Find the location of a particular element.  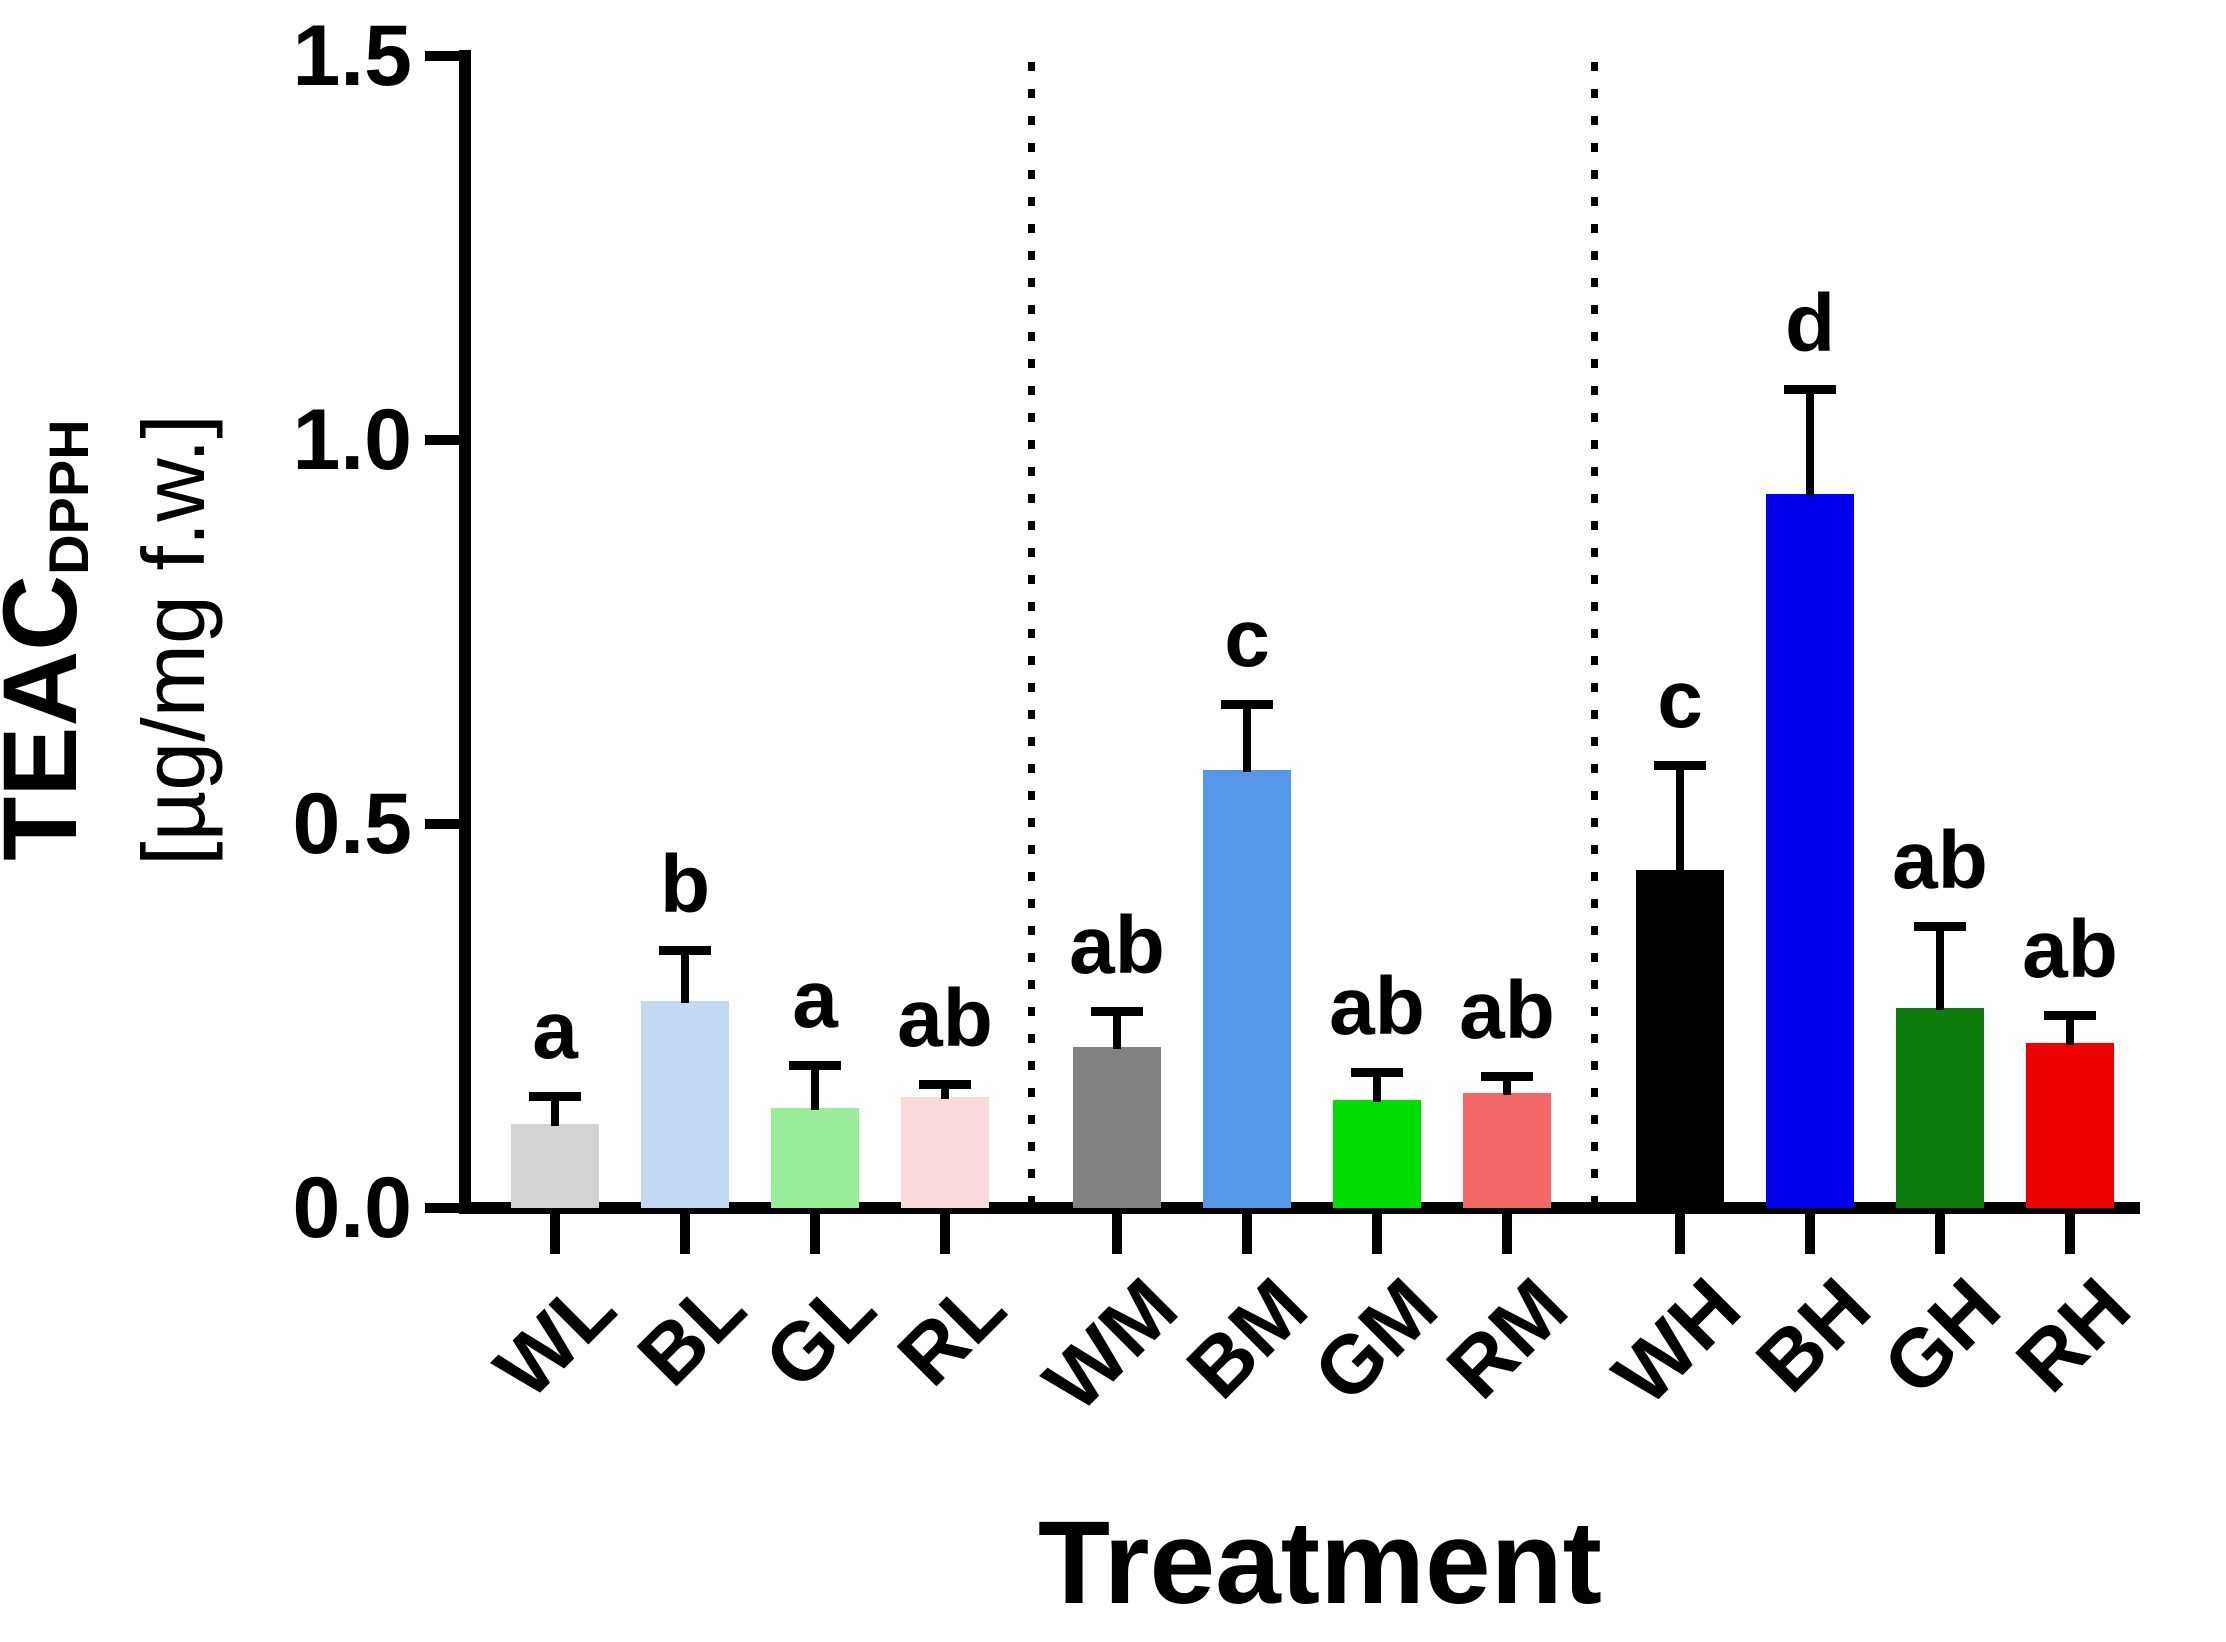

error-bar-cap-RH is located at coordinates (2070, 1015).